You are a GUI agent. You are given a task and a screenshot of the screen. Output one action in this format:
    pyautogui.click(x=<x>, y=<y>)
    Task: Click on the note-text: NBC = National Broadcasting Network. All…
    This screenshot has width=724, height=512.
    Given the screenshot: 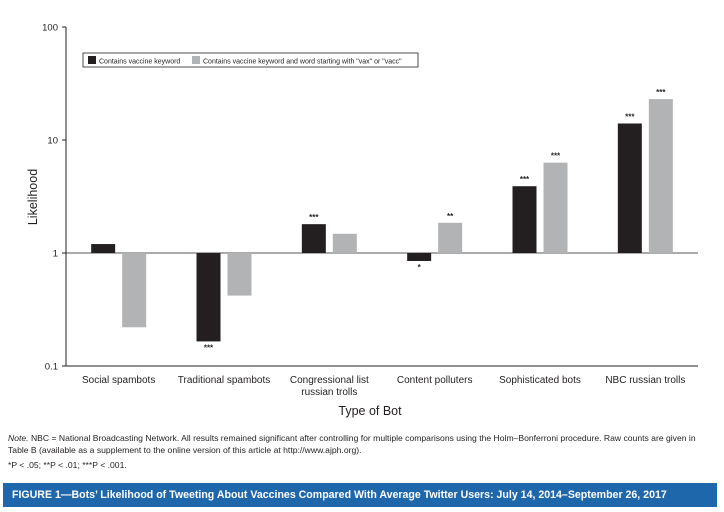 What is the action you would take?
    pyautogui.click(x=352, y=444)
    